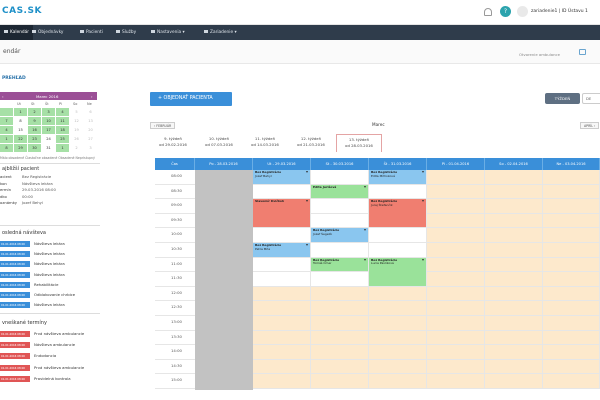  Describe the element at coordinates (488, 12) in the screenshot. I see `bell-icon` at that location.